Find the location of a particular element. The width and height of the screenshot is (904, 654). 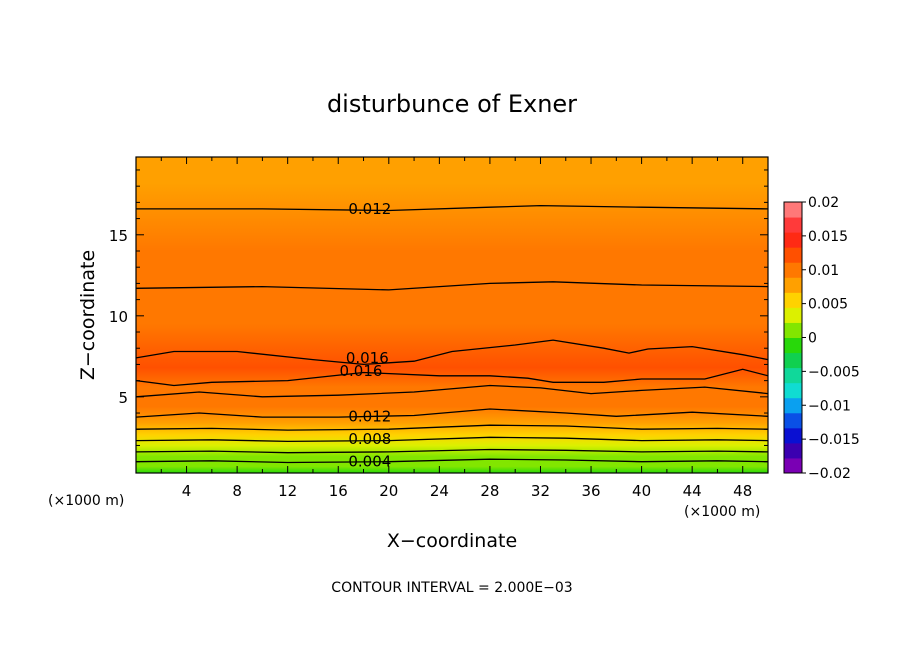

contour-label-0: 0.012 is located at coordinates (369, 209).